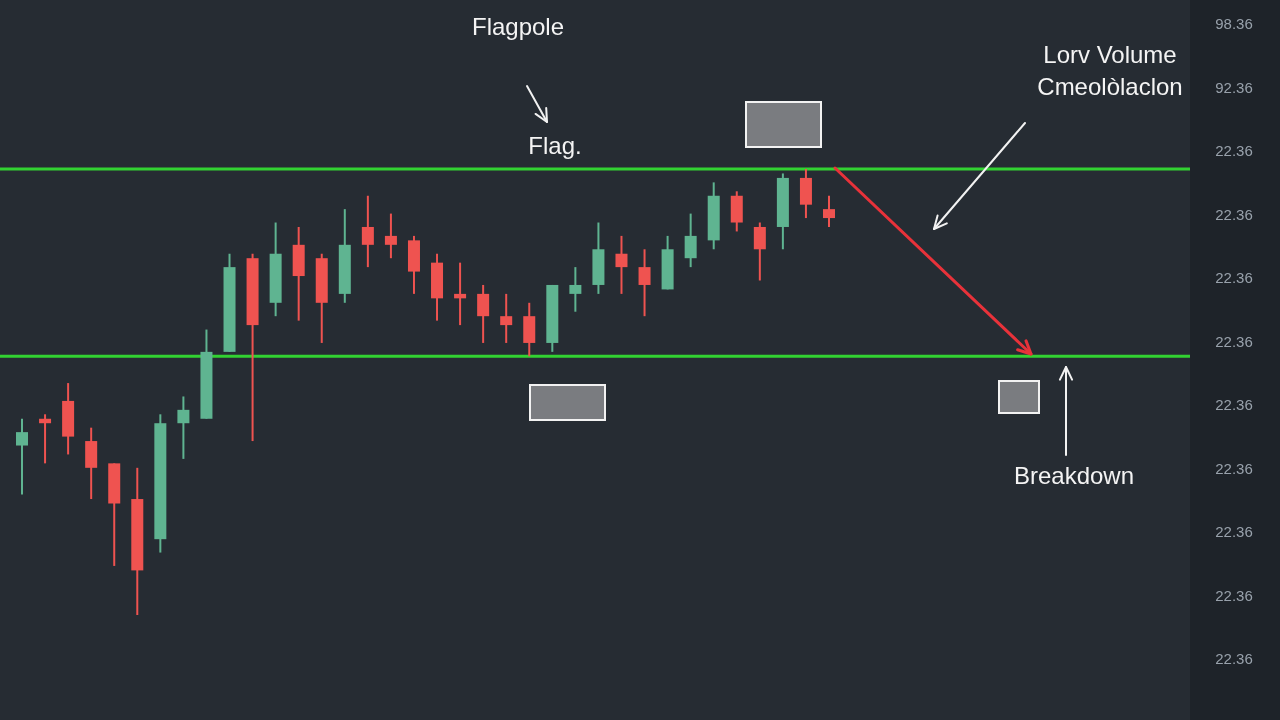 The width and height of the screenshot is (1280, 720). What do you see at coordinates (1234, 86) in the screenshot?
I see `text: 92.36` at bounding box center [1234, 86].